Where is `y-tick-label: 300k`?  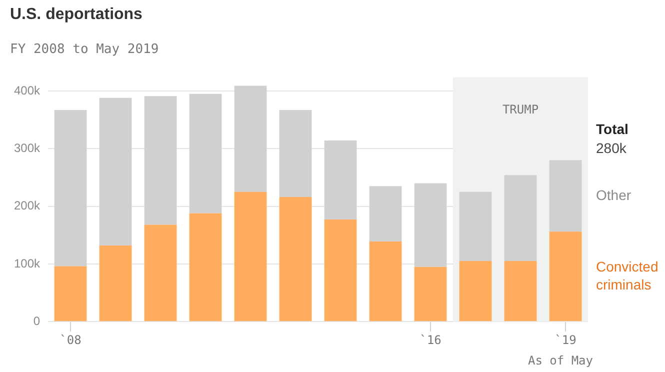 y-tick-label: 300k is located at coordinates (28, 147).